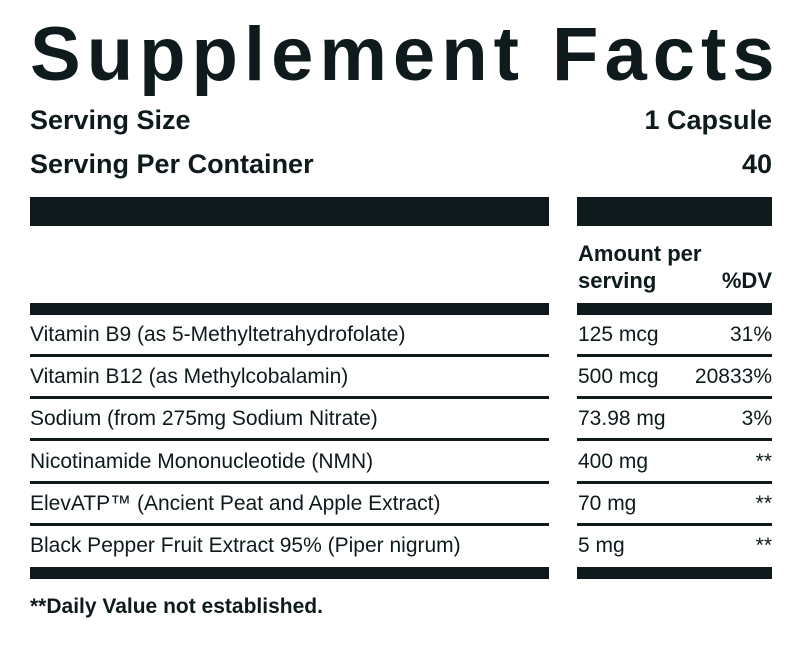 The height and width of the screenshot is (651, 800). What do you see at coordinates (640, 267) in the screenshot?
I see `amount-header: Amount per serving` at bounding box center [640, 267].